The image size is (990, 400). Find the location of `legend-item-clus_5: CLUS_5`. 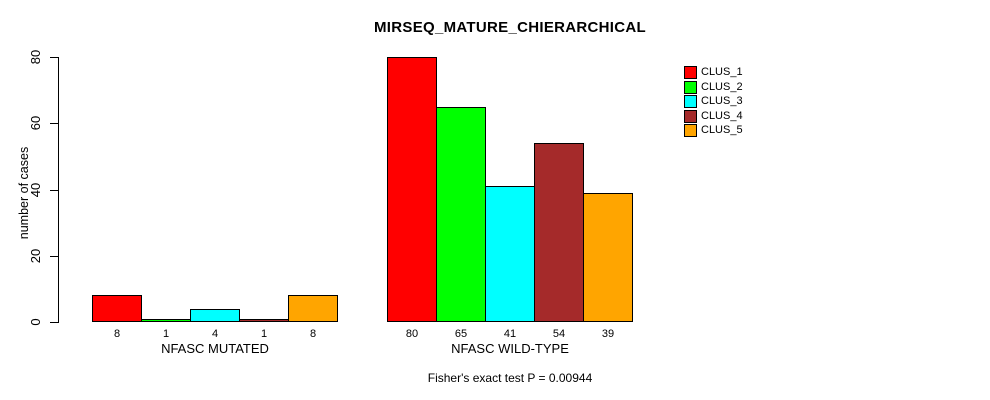

legend-item-clus_5: CLUS_5 is located at coordinates (713, 130).